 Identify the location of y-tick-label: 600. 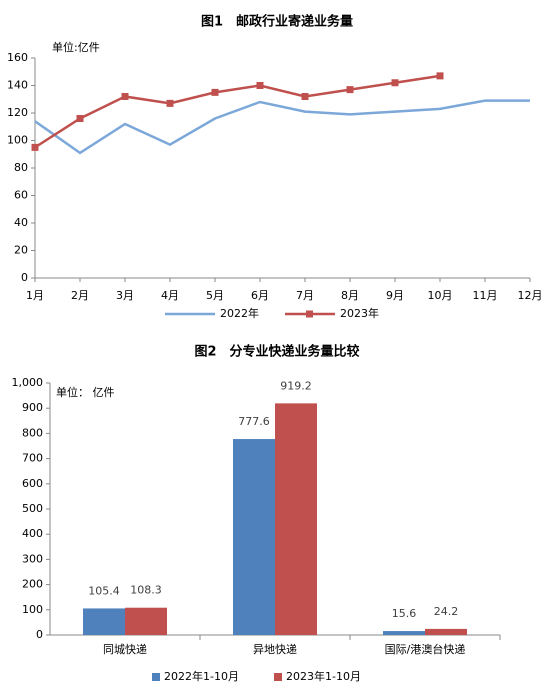
(32, 483).